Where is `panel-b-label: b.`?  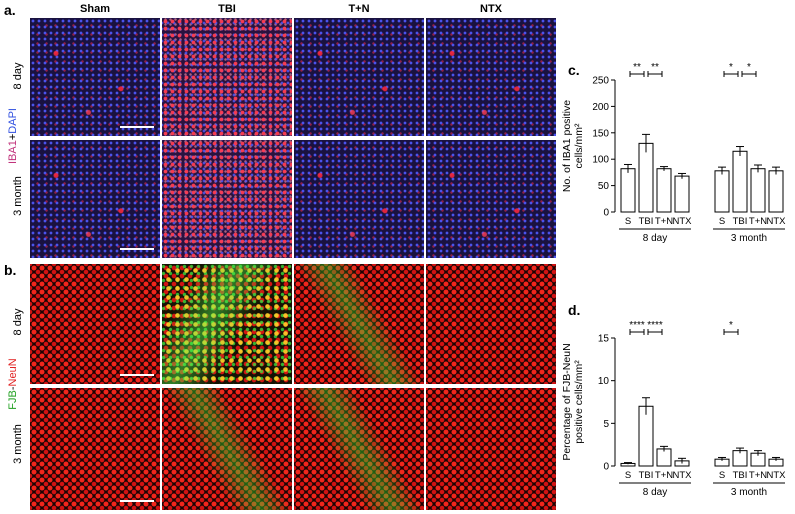
panel-b-label: b. is located at coordinates (10, 270).